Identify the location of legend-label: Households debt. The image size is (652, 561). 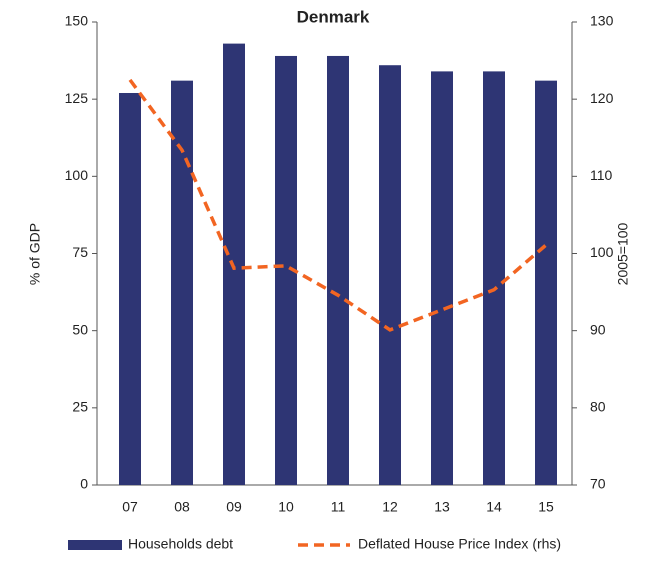
(180, 544).